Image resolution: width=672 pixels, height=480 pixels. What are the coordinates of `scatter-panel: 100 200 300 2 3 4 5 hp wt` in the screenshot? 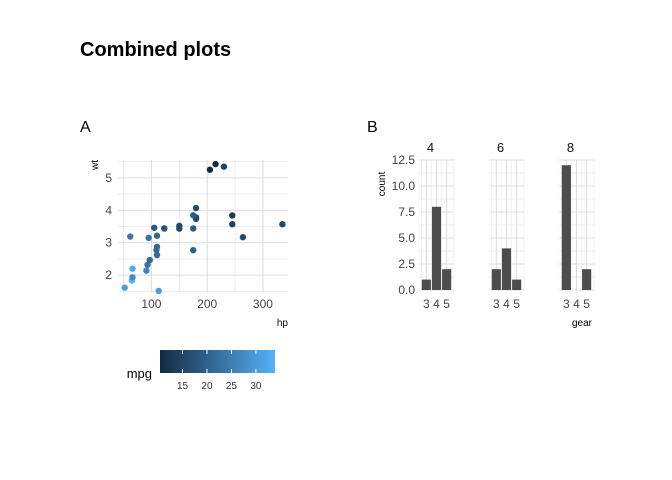 It's located at (189, 244).